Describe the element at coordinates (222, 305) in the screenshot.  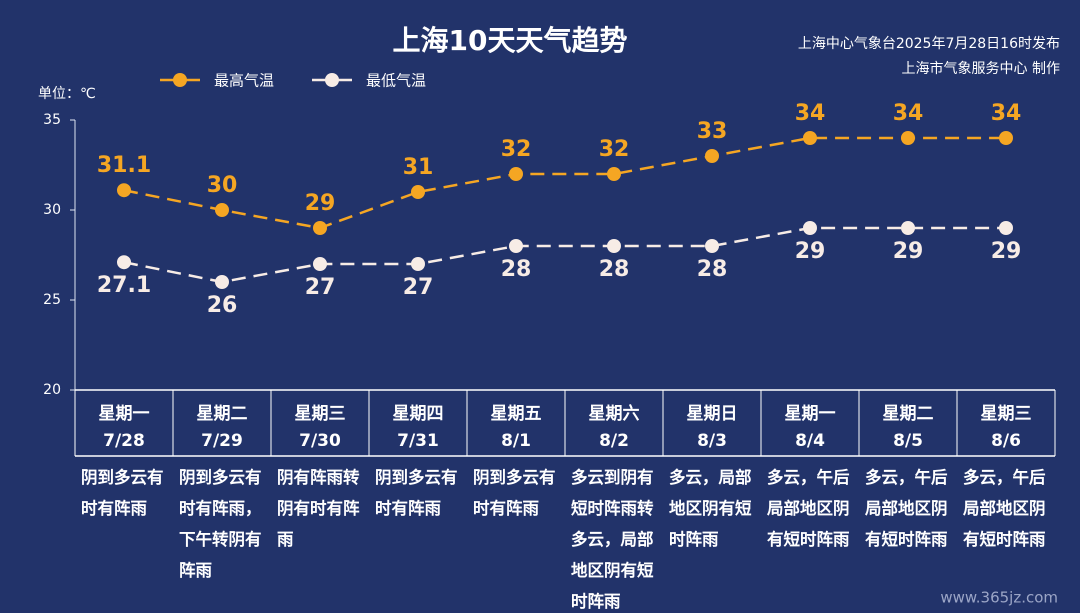
I see `data-label: 26` at that location.